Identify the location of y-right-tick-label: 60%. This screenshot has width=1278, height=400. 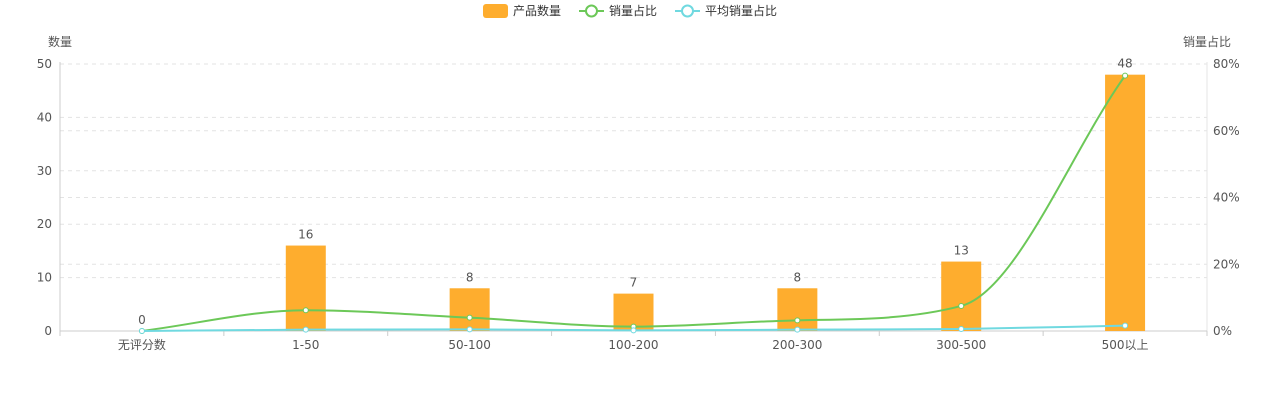
(1226, 131).